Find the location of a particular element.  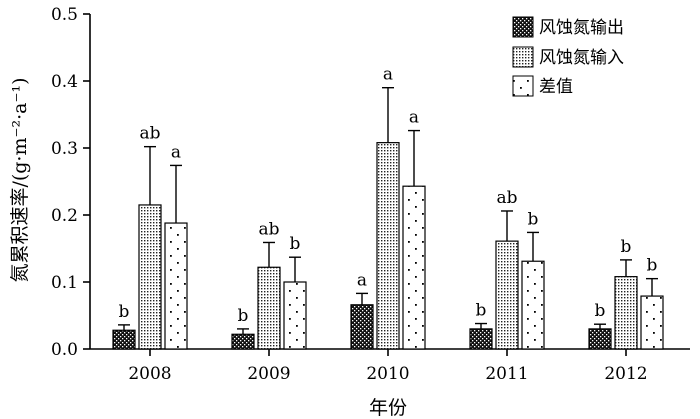

legend-item: 风蚀氮输入 is located at coordinates (568, 57).